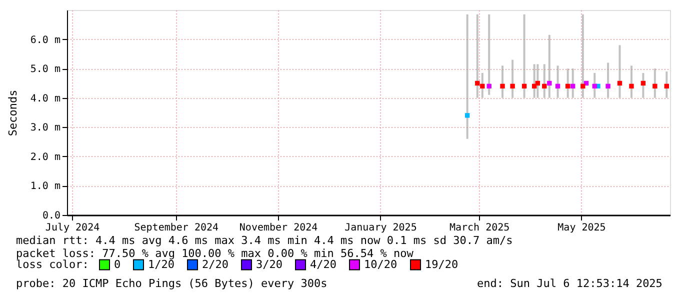  Describe the element at coordinates (278, 228) in the screenshot. I see `x-tick-label: November 2024` at that location.